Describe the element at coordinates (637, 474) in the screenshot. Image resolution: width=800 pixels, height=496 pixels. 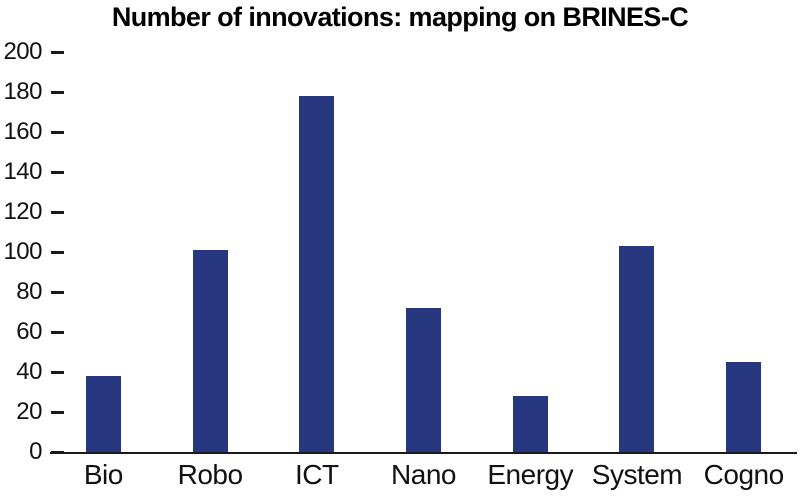
I see `x-label-system: System` at that location.